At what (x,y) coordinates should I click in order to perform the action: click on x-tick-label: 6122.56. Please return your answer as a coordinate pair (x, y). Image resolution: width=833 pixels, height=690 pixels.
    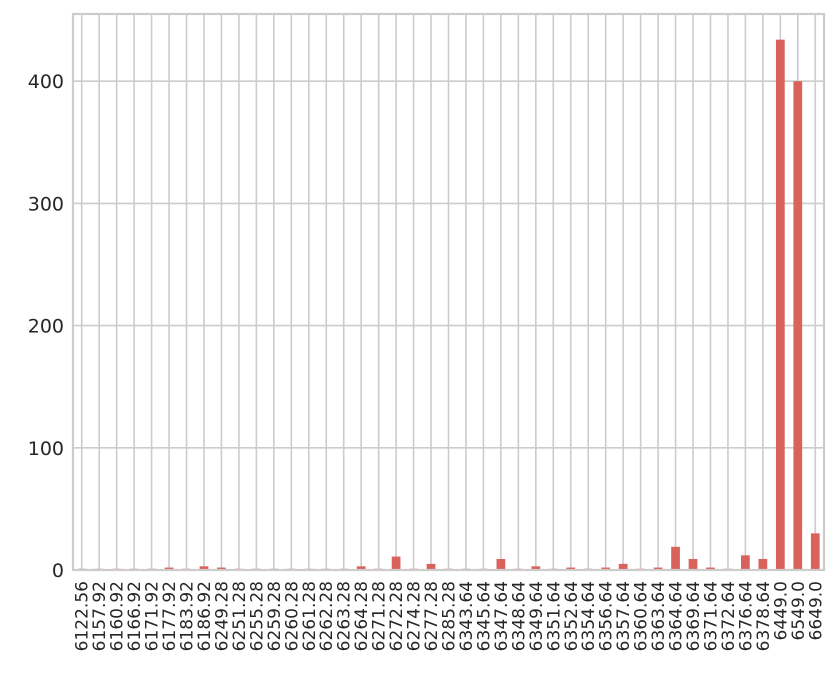
    Looking at the image, I should click on (83, 616).